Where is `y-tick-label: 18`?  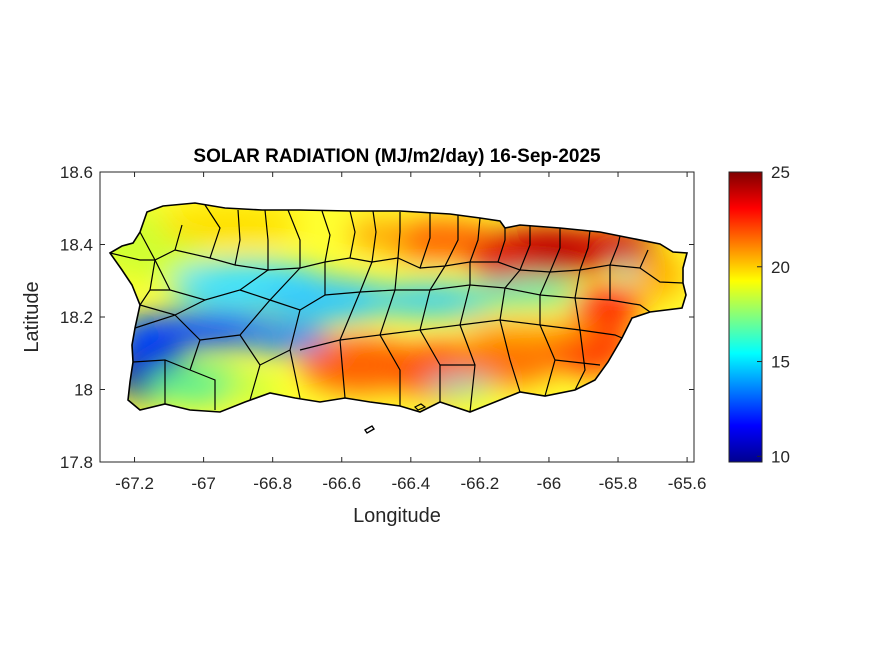 y-tick-label: 18 is located at coordinates (83, 390).